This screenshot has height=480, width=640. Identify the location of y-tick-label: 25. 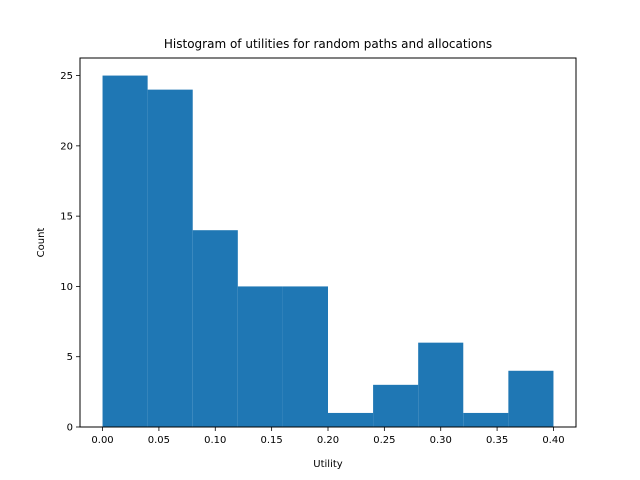
(66, 76).